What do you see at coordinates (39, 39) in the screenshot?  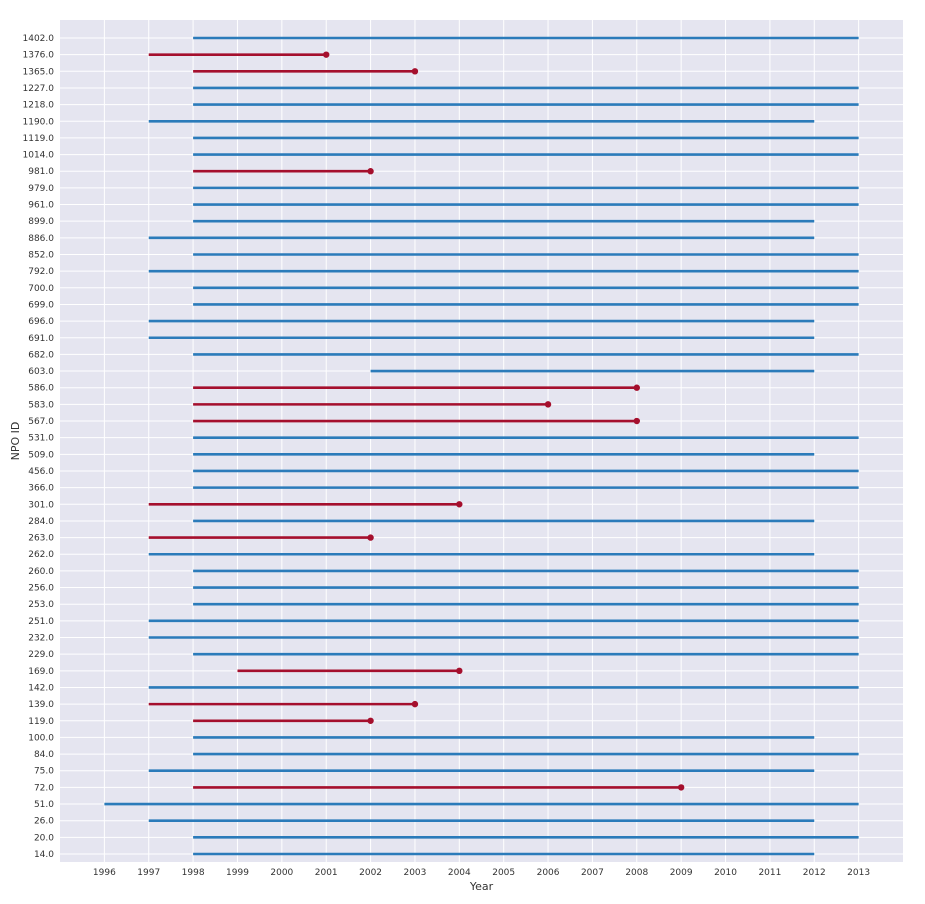 I see `y-tick-label: 1402.0` at bounding box center [39, 39].